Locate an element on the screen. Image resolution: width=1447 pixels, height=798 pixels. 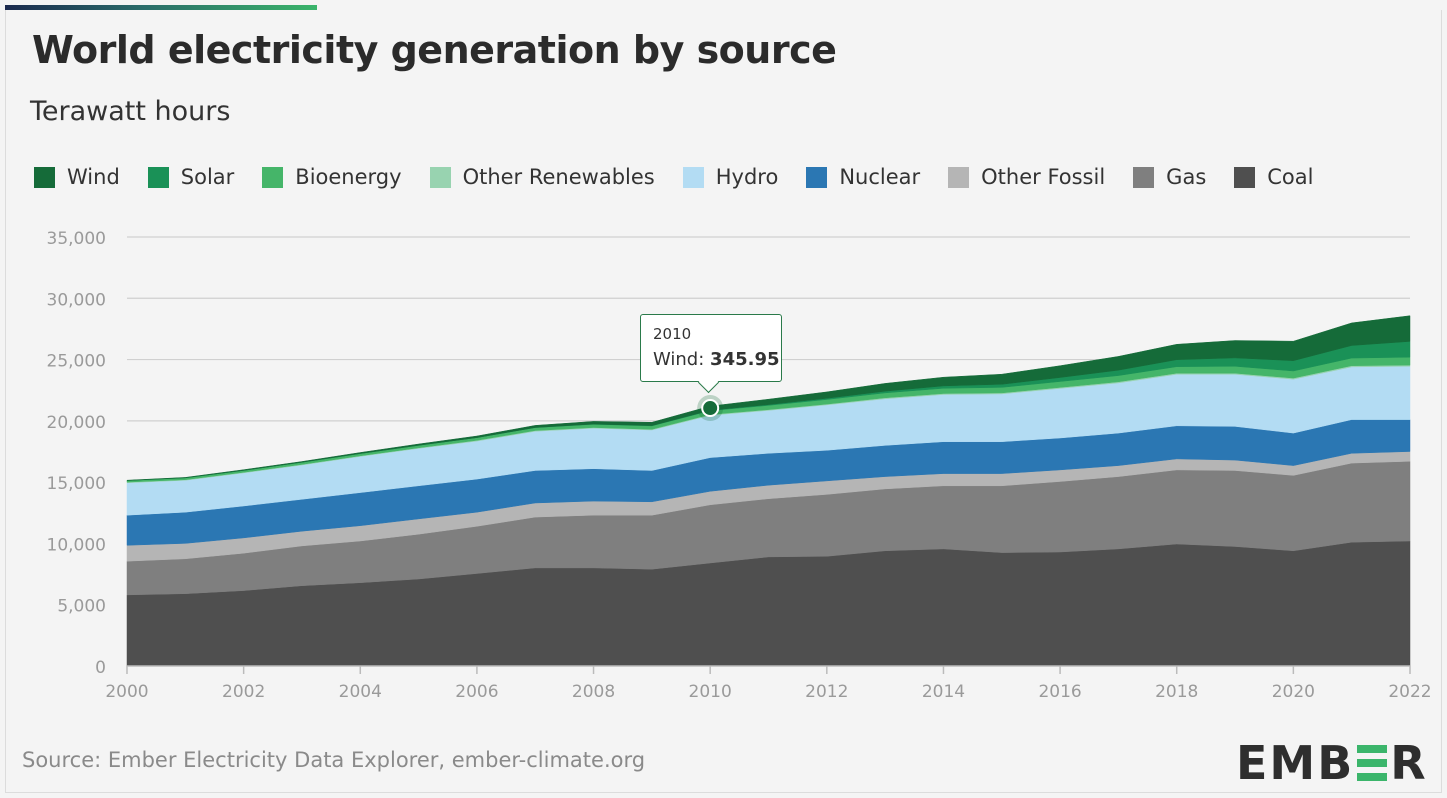
legend-item-coal: Coal is located at coordinates (1273, 177).